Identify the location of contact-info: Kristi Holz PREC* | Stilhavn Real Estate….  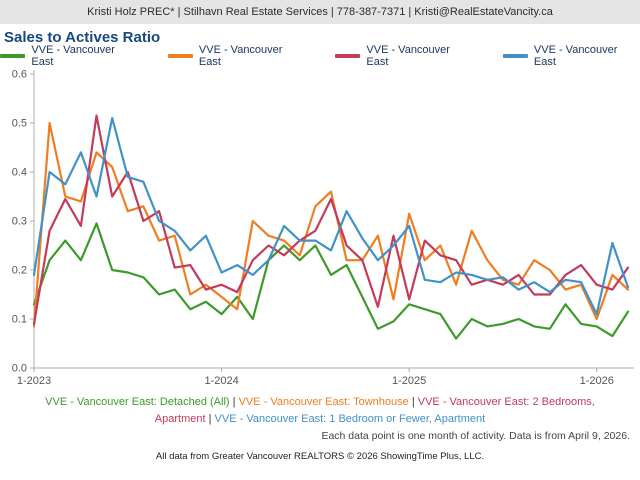
(320, 12).